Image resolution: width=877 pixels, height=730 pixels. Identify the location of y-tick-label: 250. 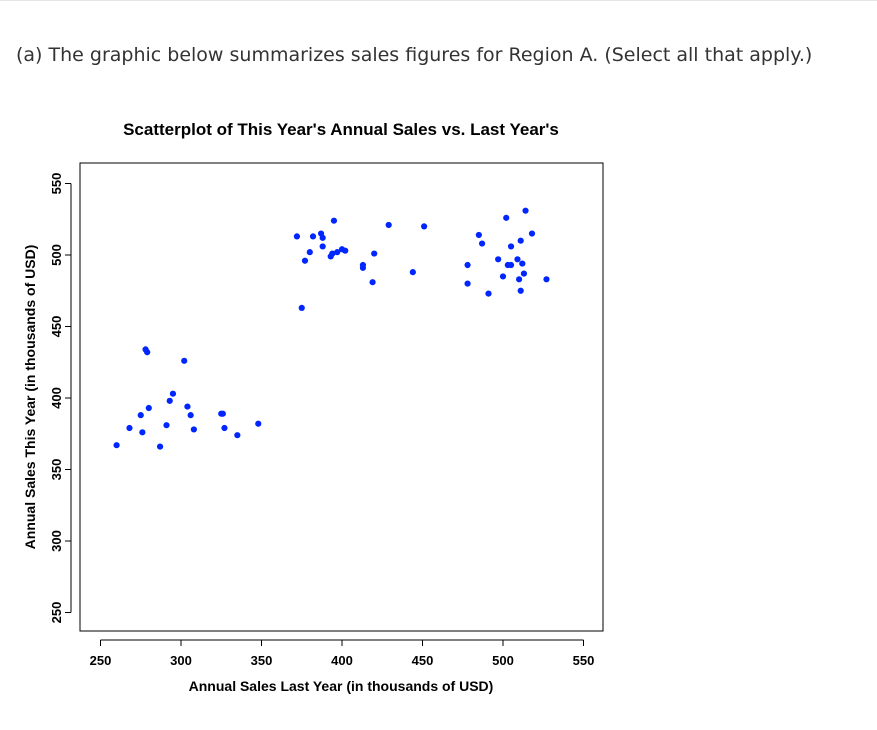
(56, 613).